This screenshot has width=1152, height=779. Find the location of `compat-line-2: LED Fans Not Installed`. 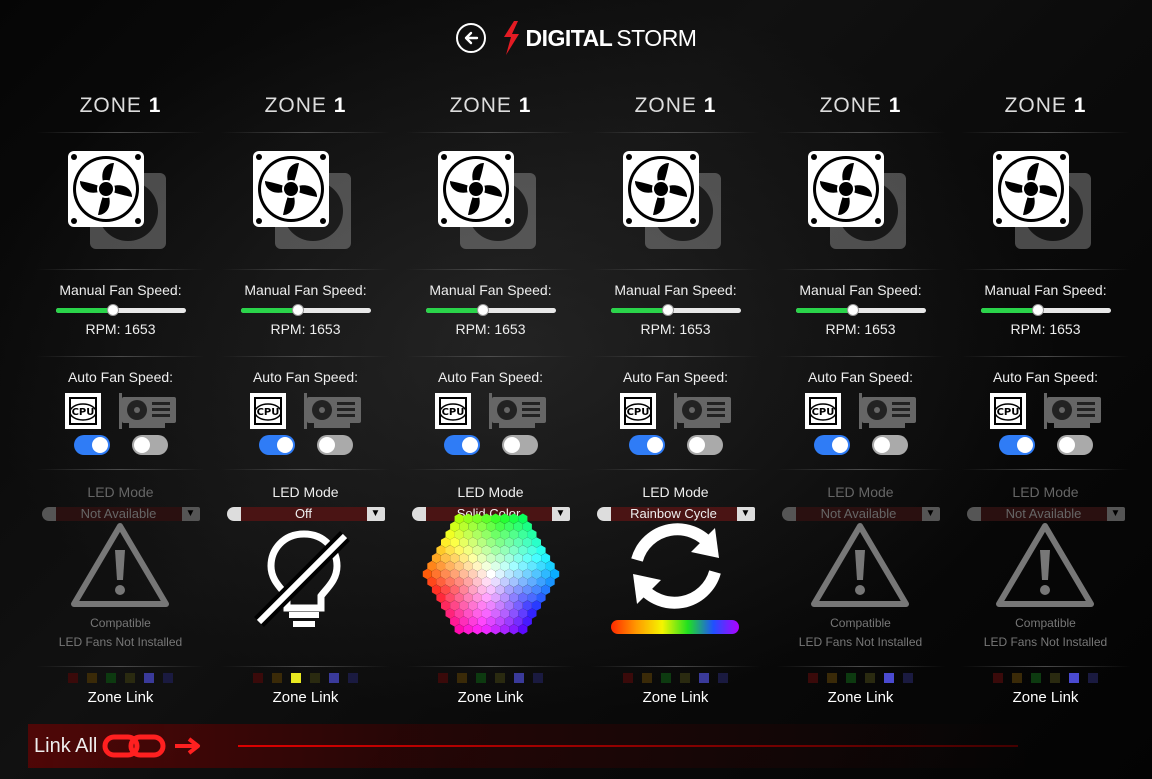

compat-line-2: LED Fans Not Installed is located at coordinates (1045, 642).